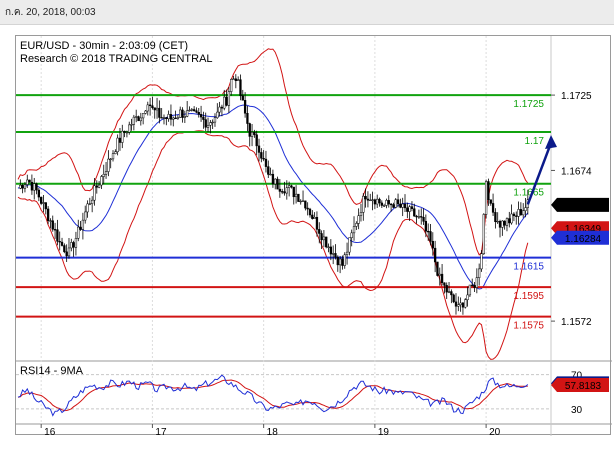 This screenshot has height=449, width=614. I want to click on ma-value-badge, so click(580, 237).